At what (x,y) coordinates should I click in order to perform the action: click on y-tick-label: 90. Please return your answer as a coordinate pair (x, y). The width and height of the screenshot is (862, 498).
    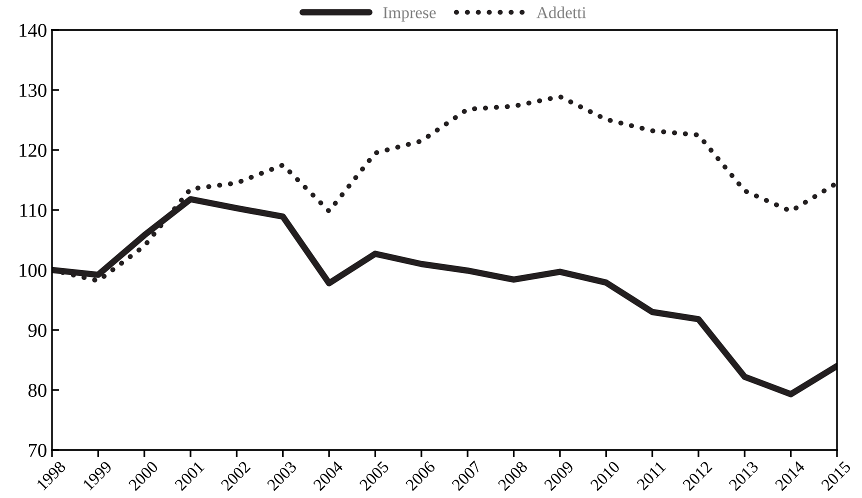
    Looking at the image, I should click on (37, 330).